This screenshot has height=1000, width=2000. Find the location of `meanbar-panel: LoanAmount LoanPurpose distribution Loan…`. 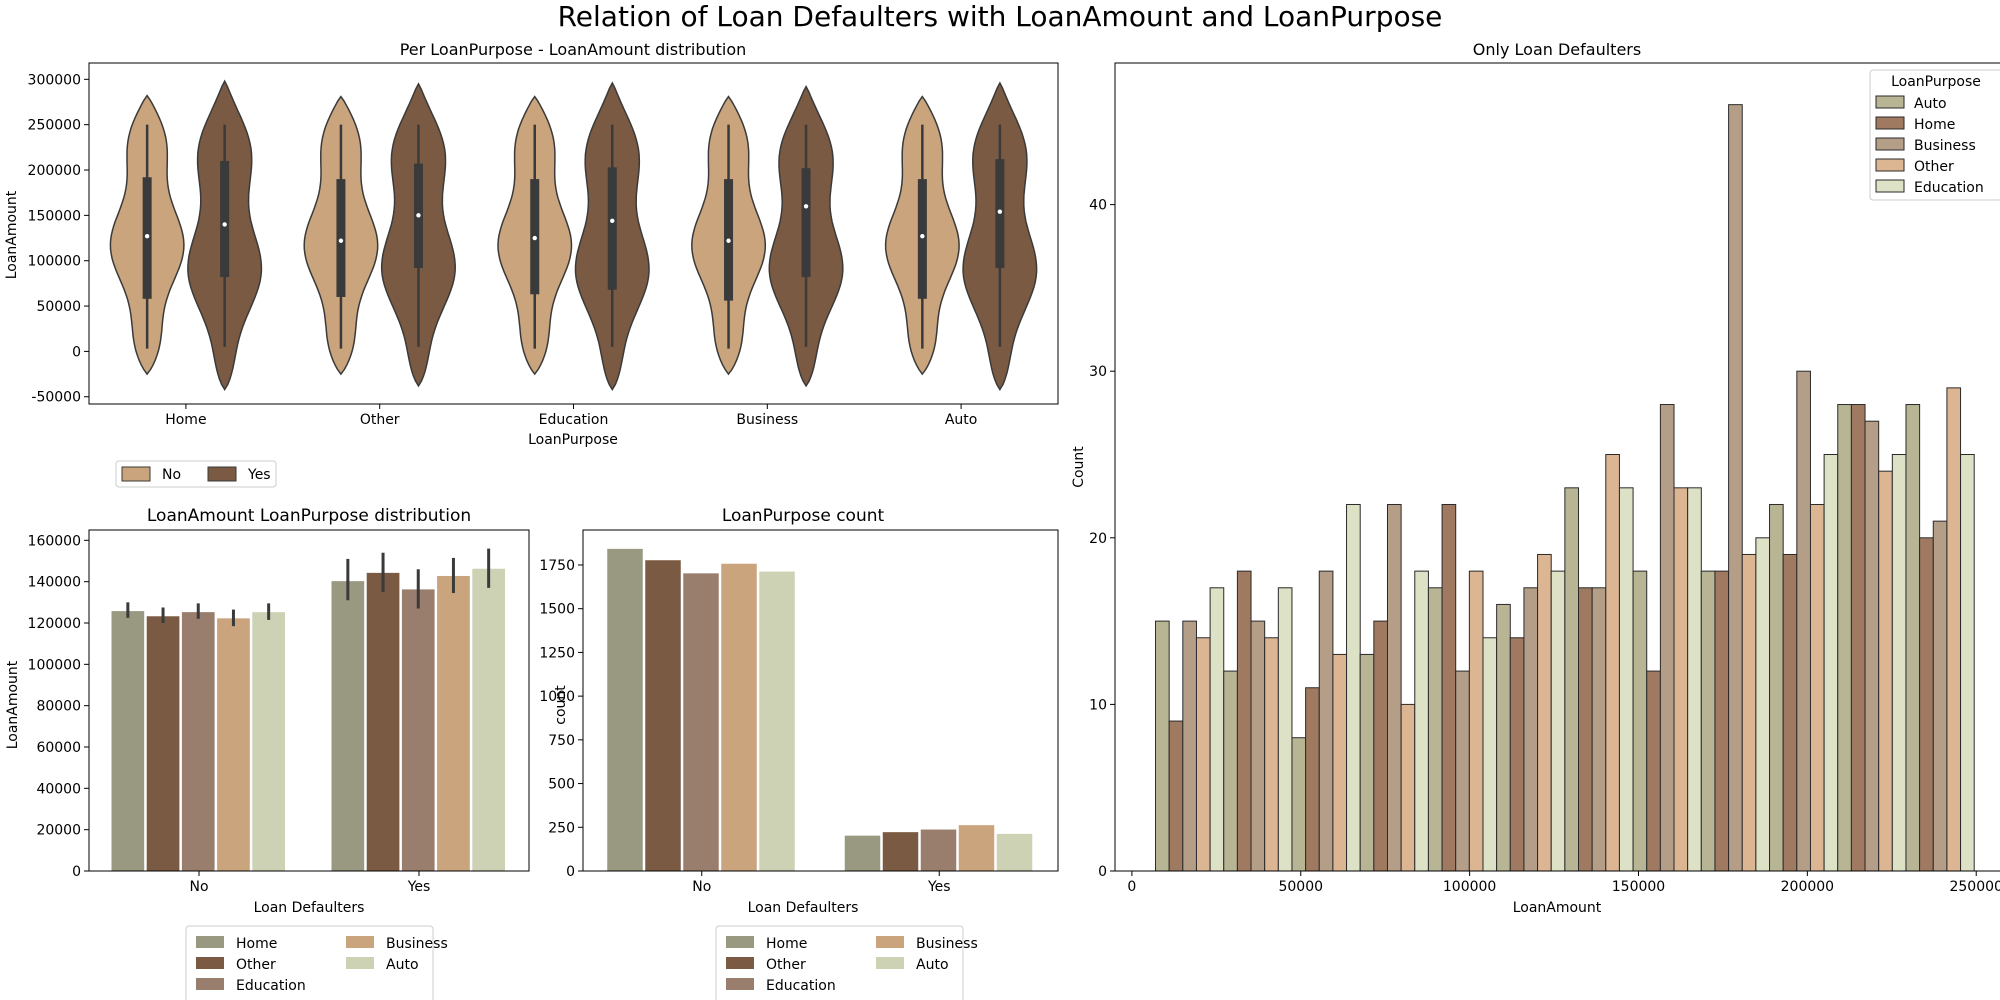

meanbar-panel: LoanAmount LoanPurpose distribution Loan… is located at coordinates (267, 753).